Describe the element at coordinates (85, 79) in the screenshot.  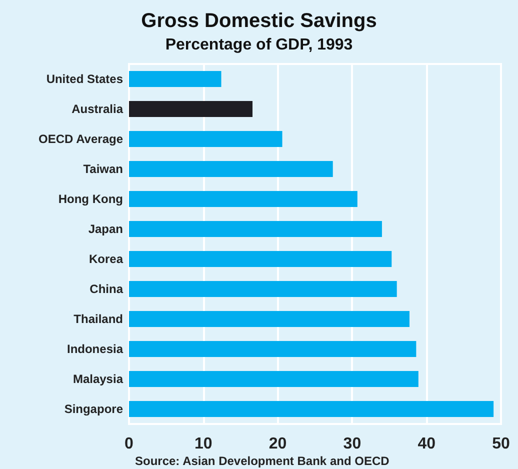
I see `y-tick-label: United States` at that location.